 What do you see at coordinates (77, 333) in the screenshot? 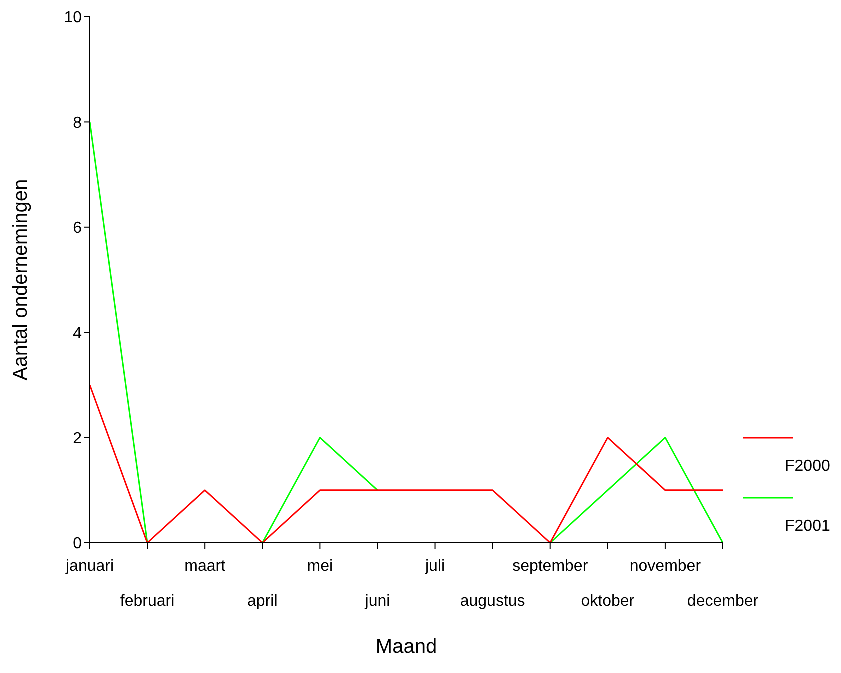
I see `y-tick-label: 4` at bounding box center [77, 333].